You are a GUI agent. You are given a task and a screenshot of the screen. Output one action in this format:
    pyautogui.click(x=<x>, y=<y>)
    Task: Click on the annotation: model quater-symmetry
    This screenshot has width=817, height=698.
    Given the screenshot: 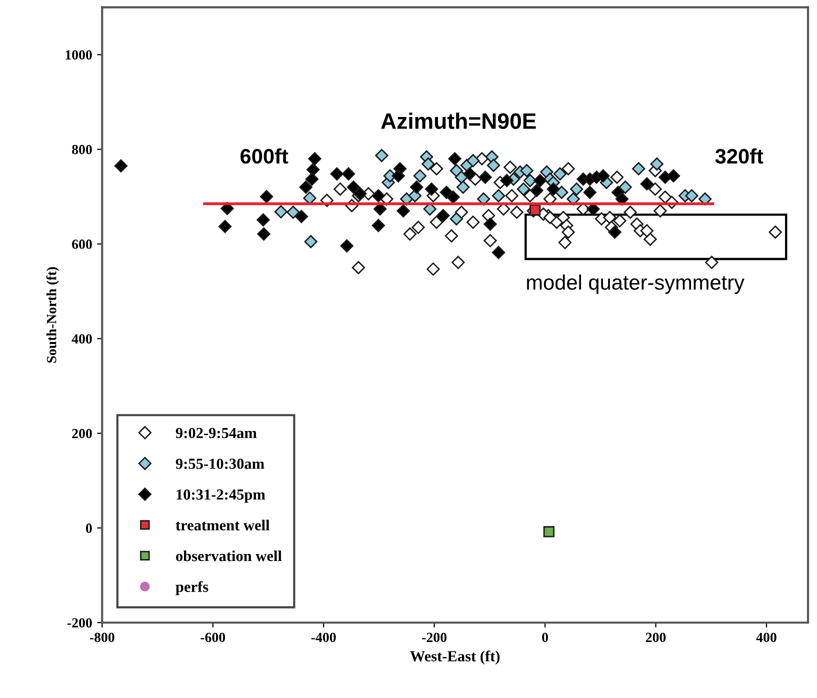 What is the action you would take?
    pyautogui.click(x=635, y=284)
    